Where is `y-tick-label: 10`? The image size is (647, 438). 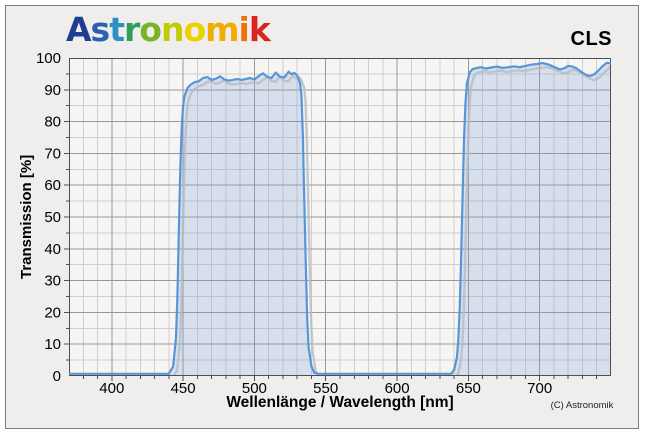 y-tick-label: 10 is located at coordinates (52, 344).